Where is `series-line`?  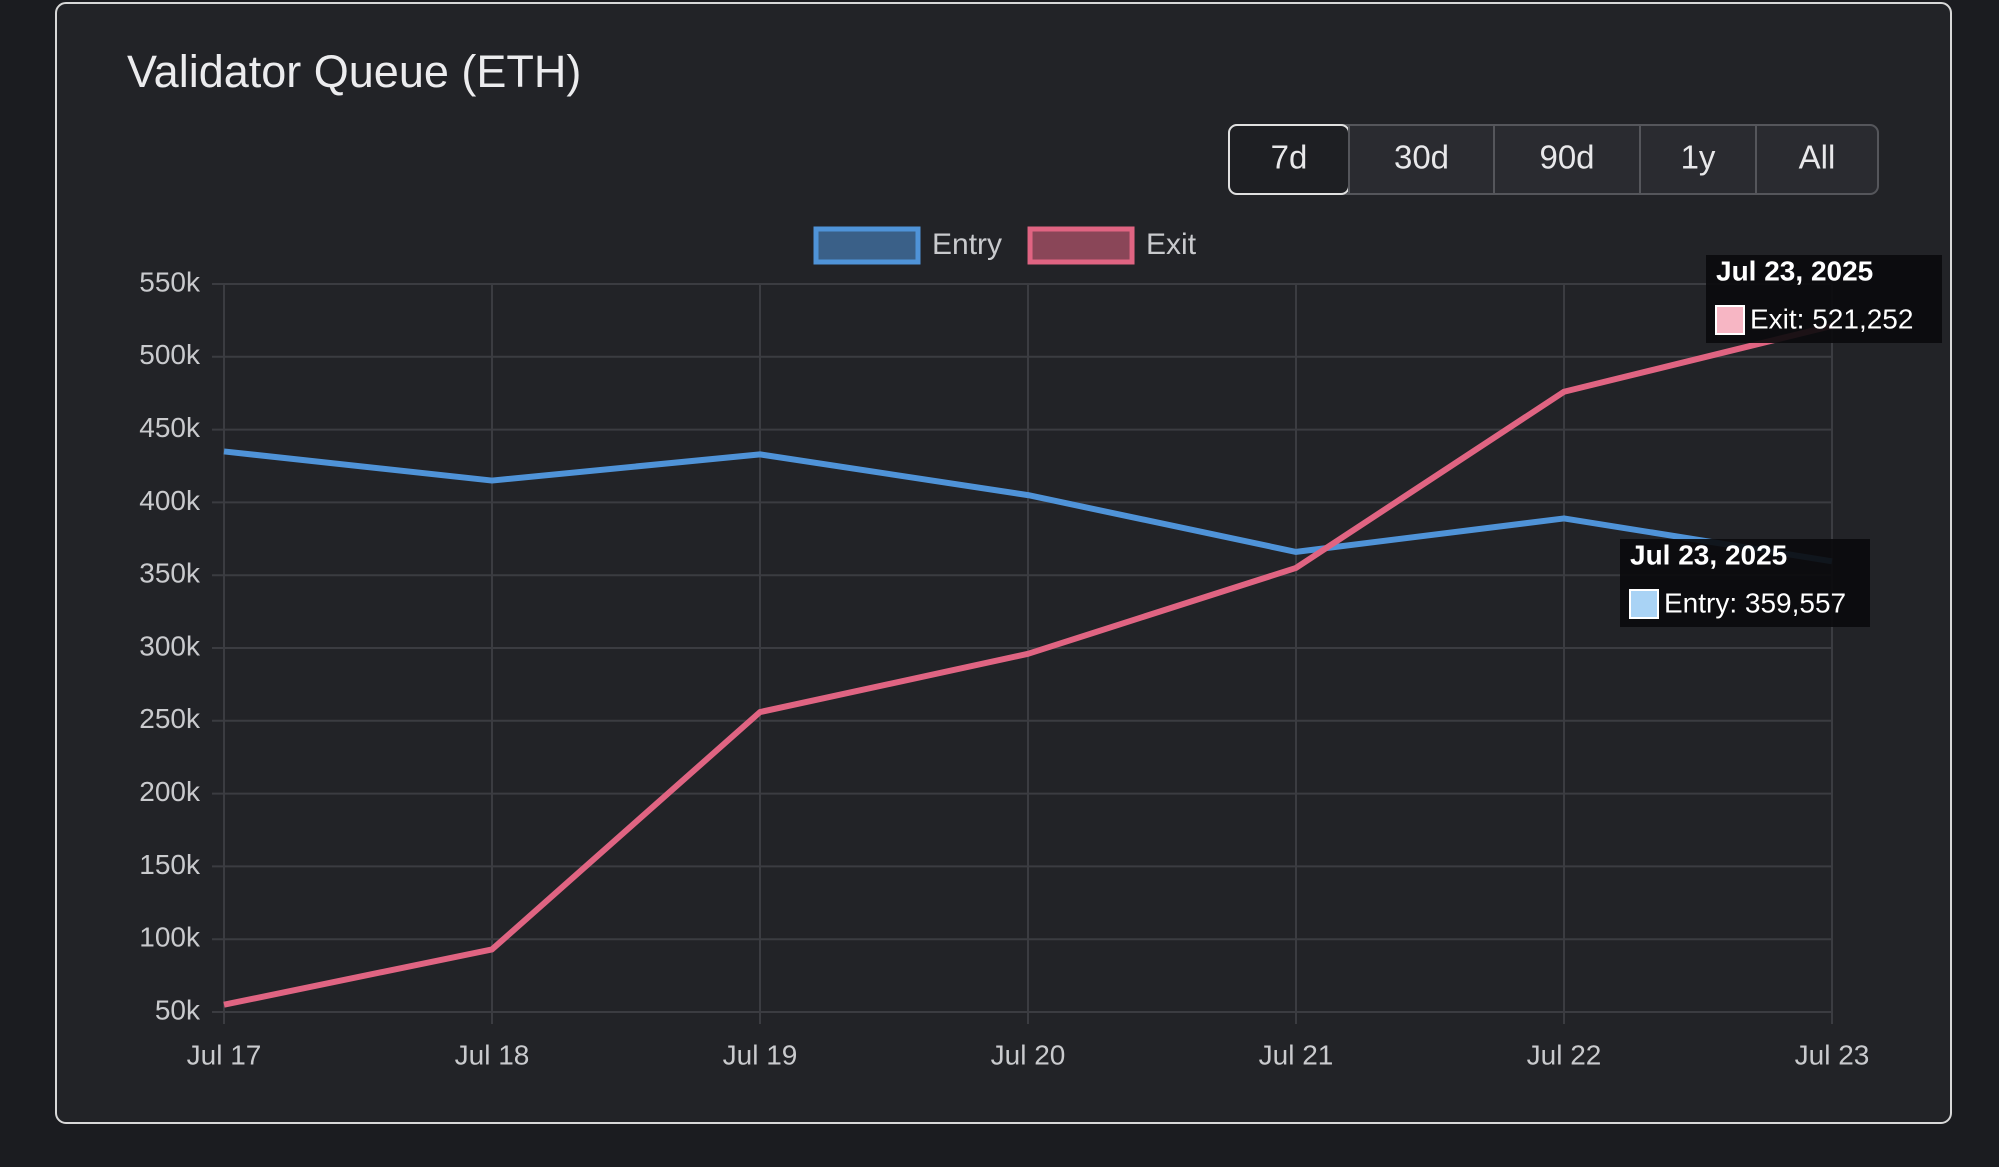
series-line is located at coordinates (1028, 506).